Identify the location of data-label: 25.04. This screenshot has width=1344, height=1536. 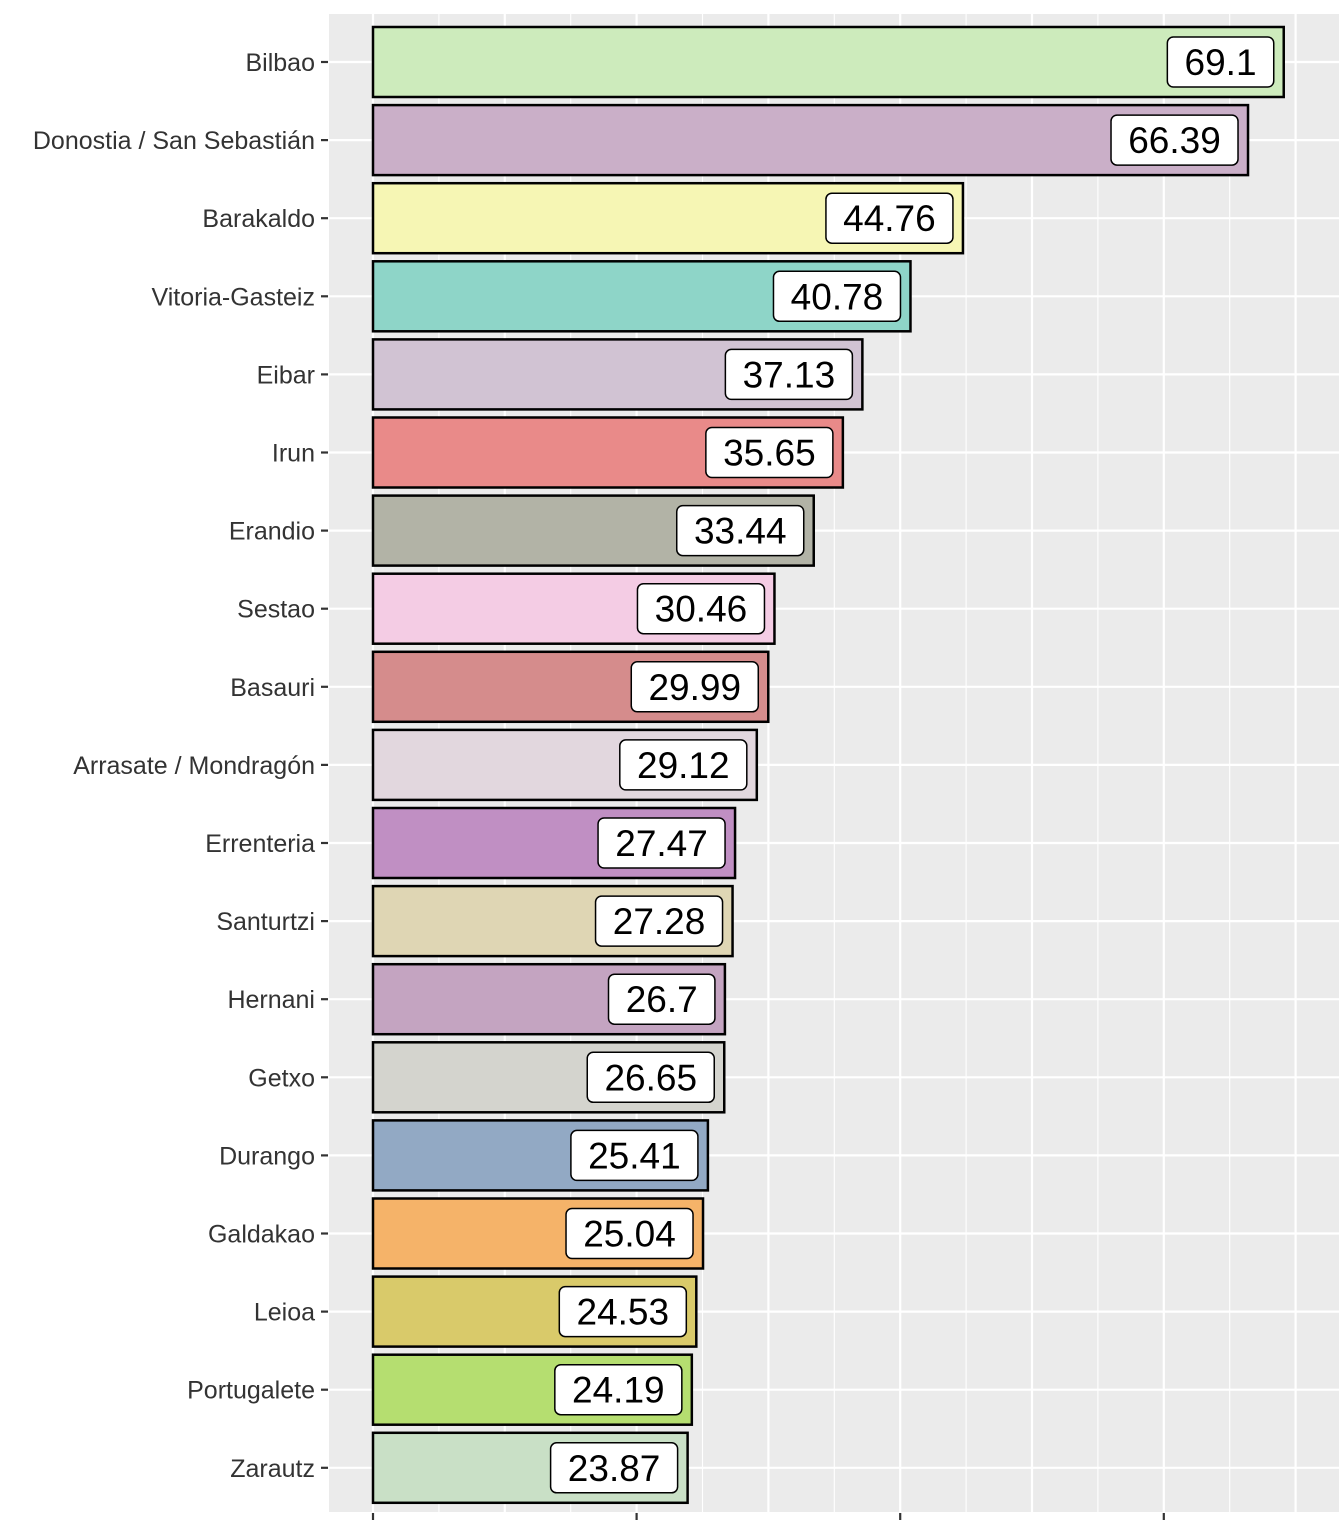
(629, 1234).